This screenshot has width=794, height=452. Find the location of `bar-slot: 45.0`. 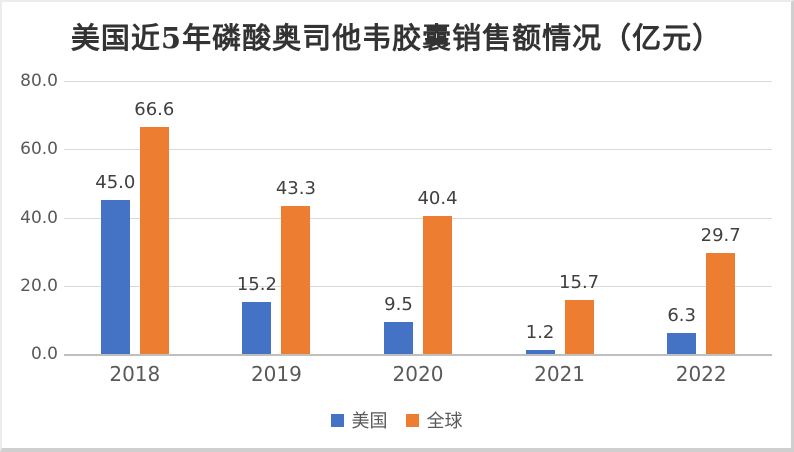

bar-slot: 45.0 is located at coordinates (115, 217).